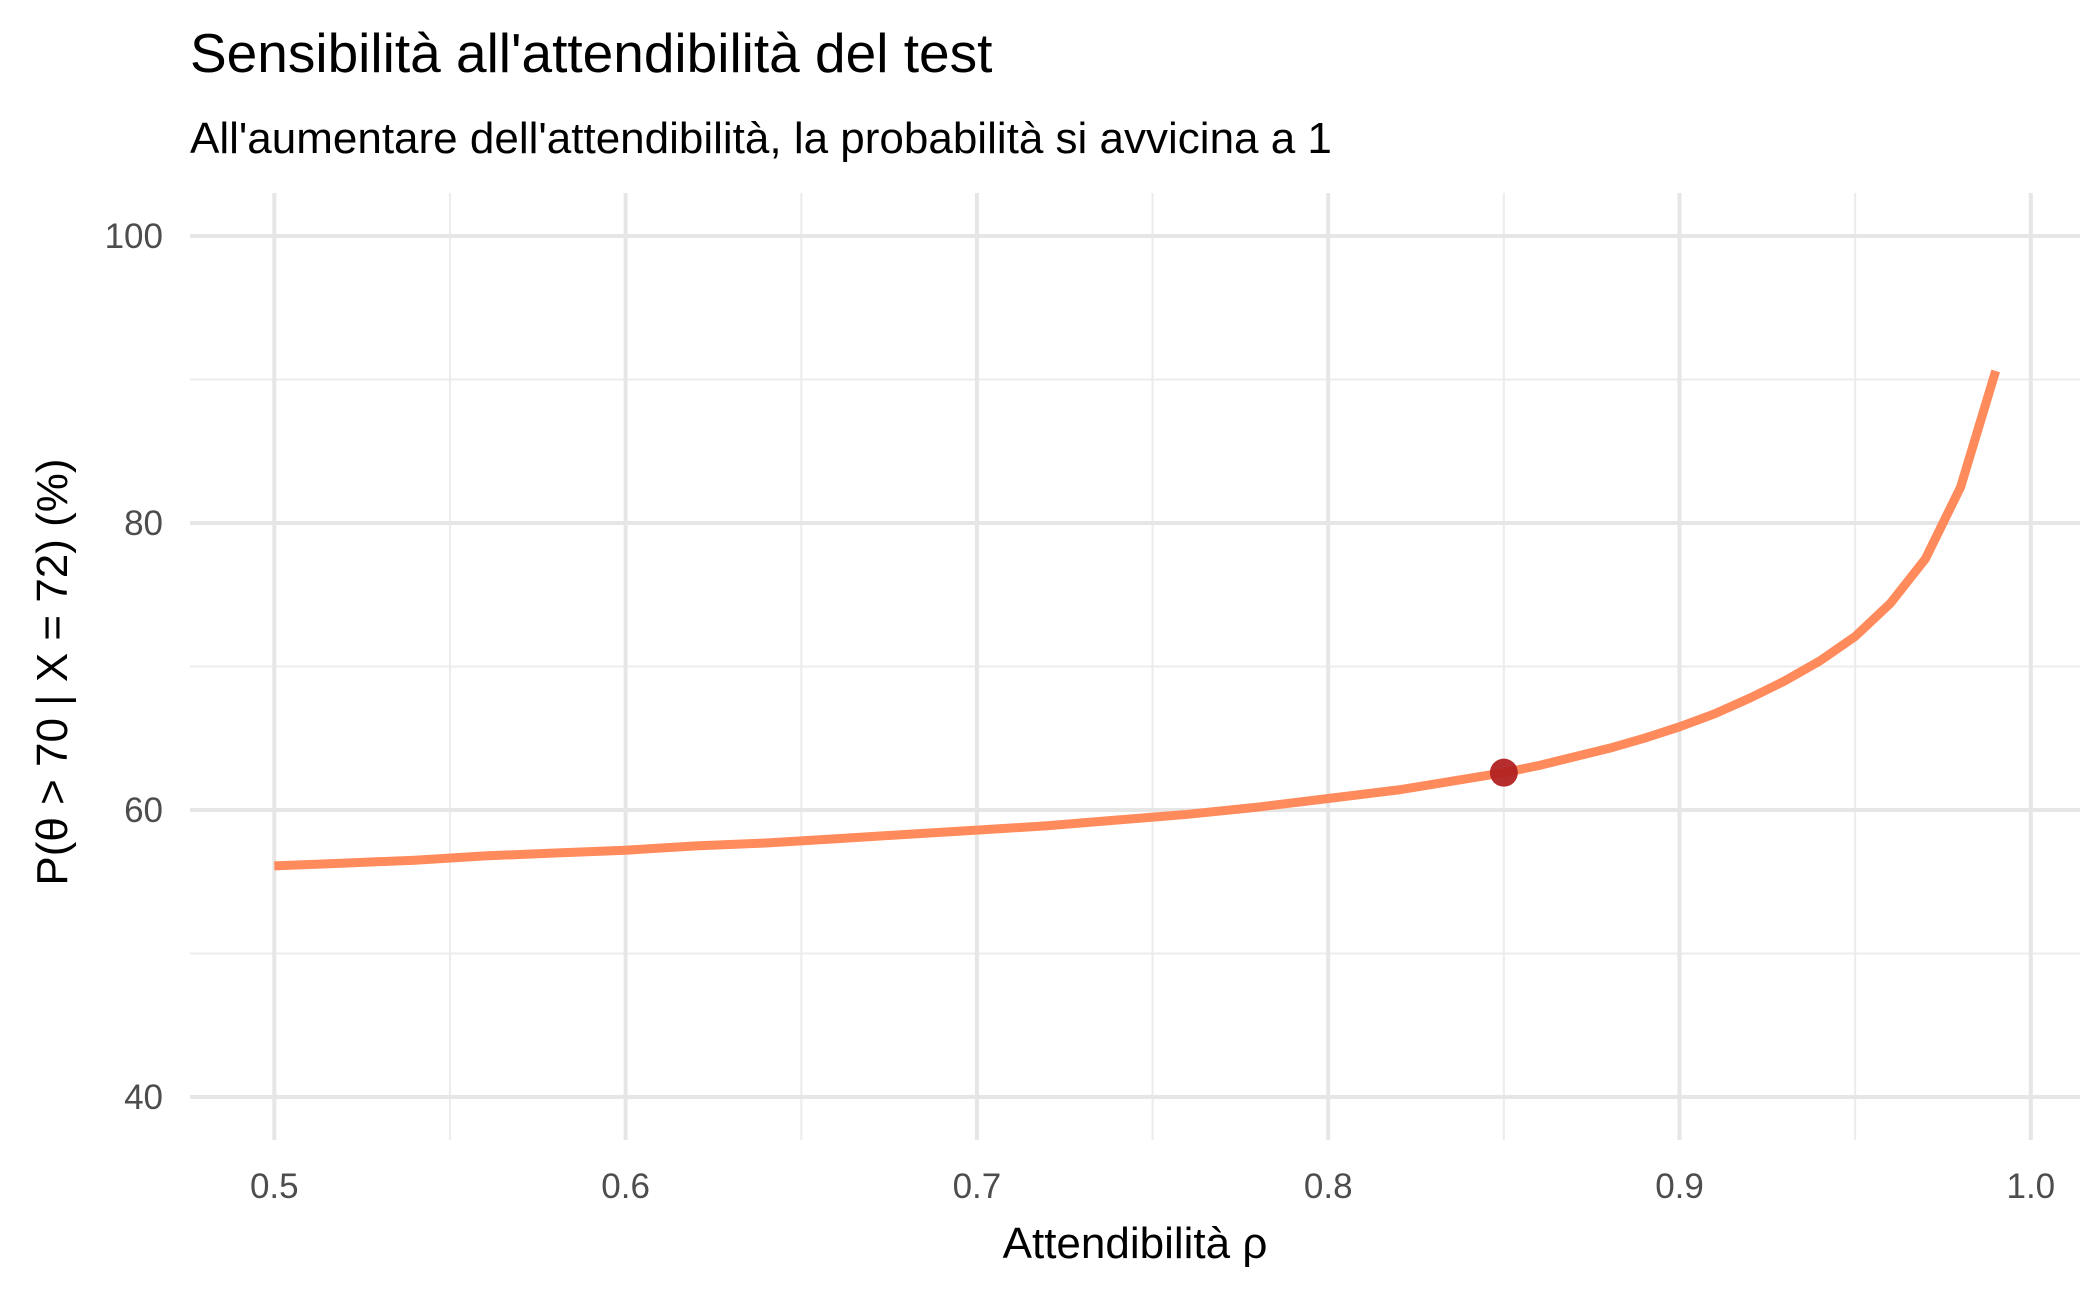  What do you see at coordinates (977, 1186) in the screenshot?
I see `x-tick-label: 0.7` at bounding box center [977, 1186].